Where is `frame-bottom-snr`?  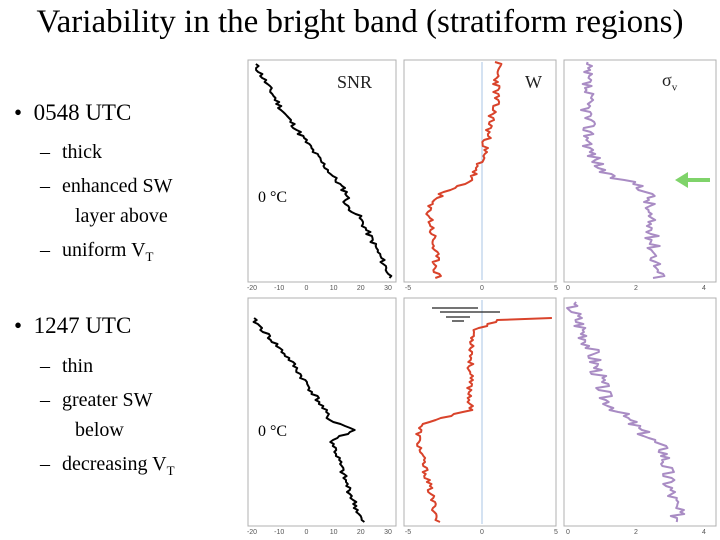
frame-bottom-snr is located at coordinates (322, 412).